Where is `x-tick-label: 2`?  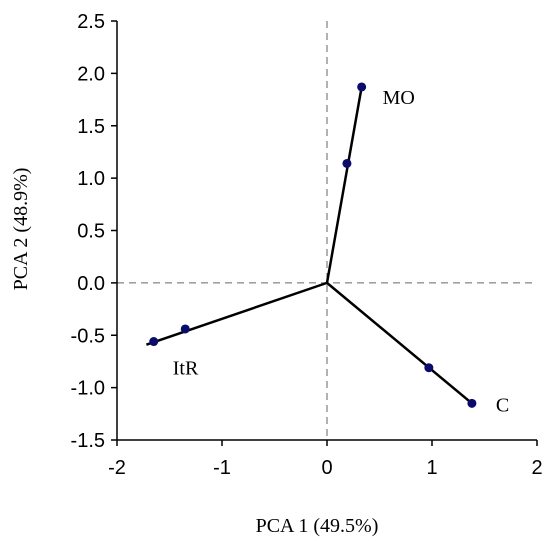
x-tick-label: 2 is located at coordinates (536, 468).